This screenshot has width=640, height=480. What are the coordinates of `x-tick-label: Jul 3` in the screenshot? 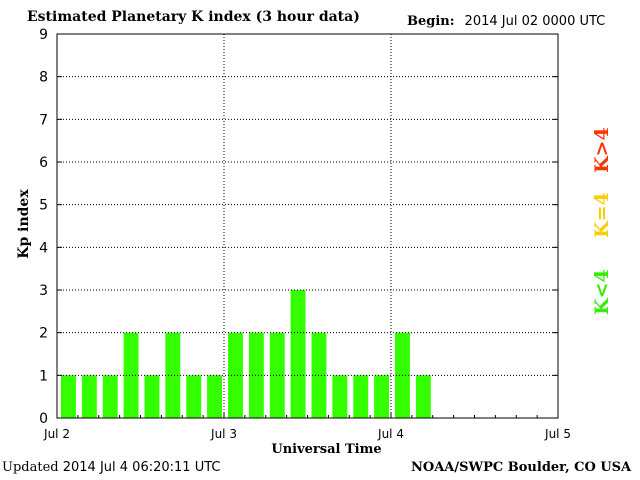 It's located at (223, 434).